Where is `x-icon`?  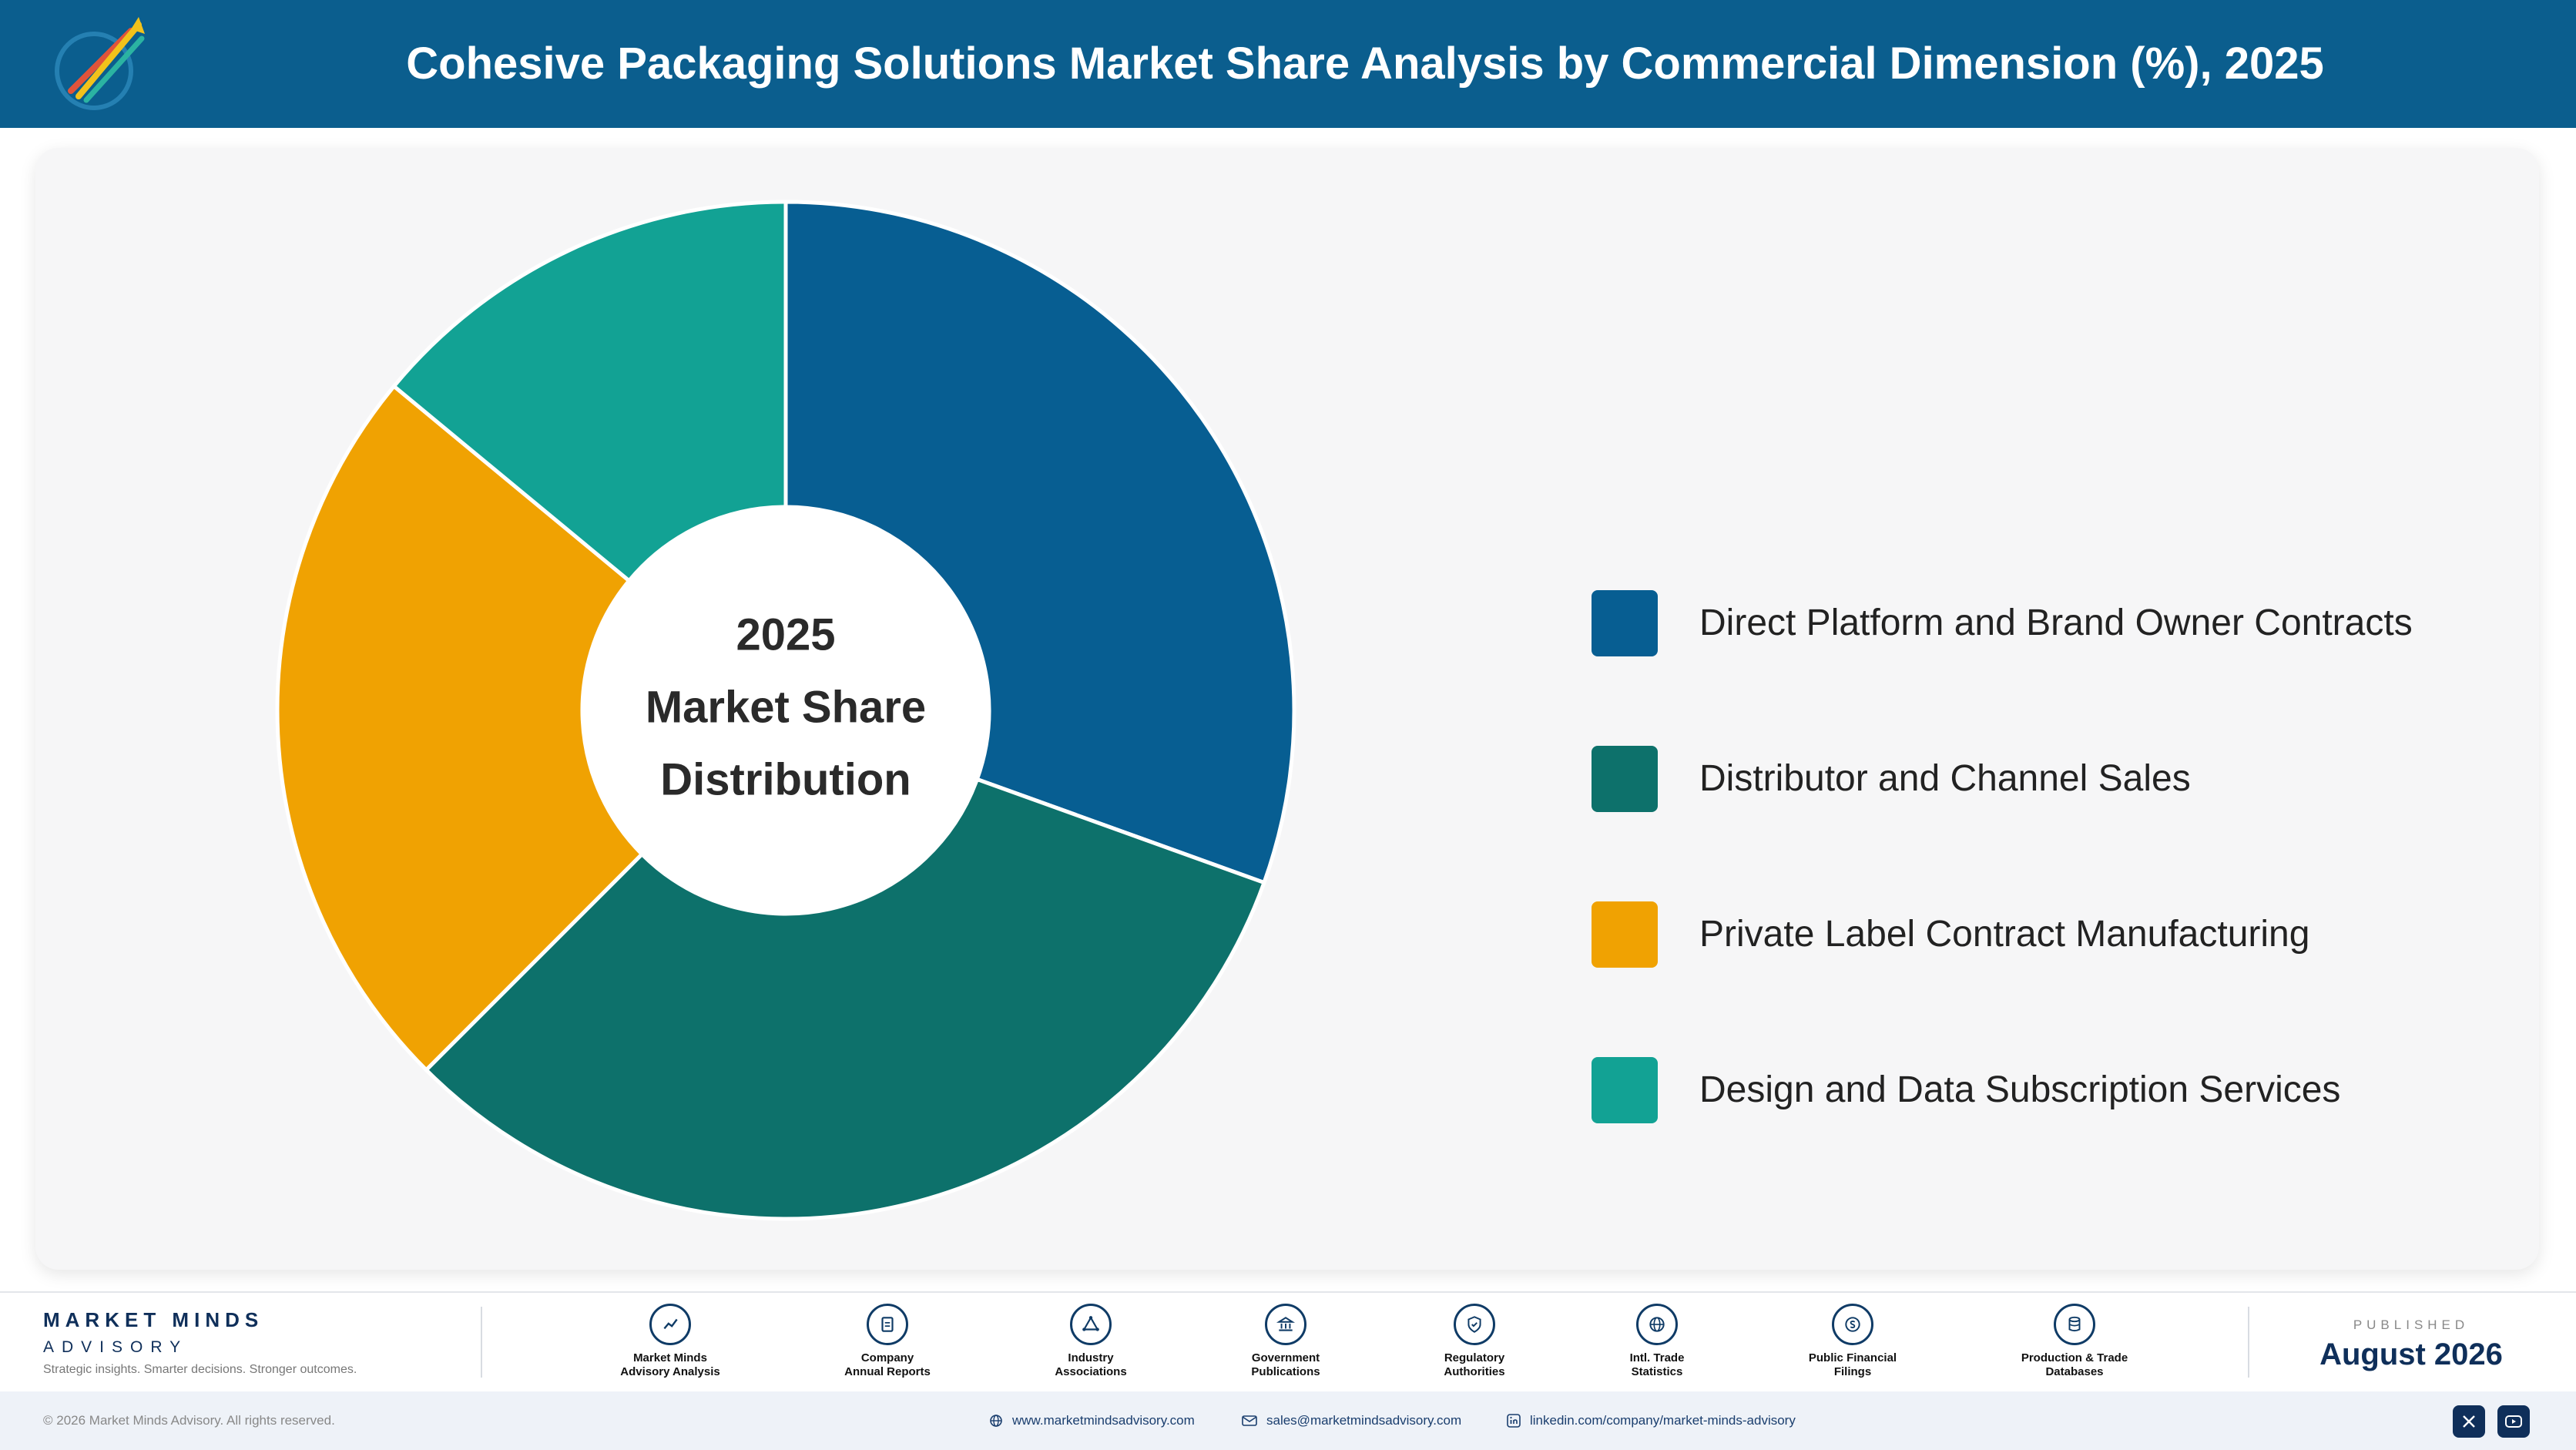
x-icon is located at coordinates (2469, 1421).